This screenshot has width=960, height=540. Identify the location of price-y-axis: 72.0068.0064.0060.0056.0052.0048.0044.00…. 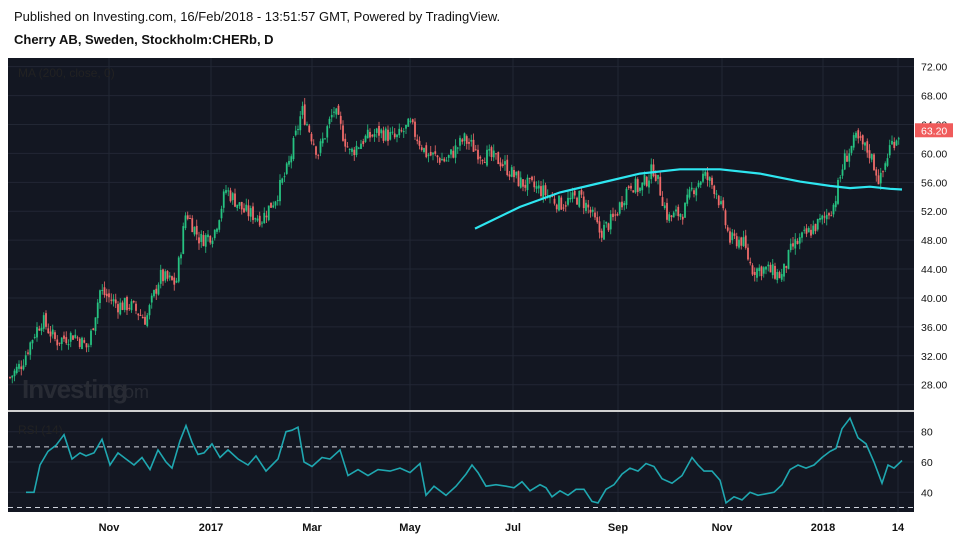
(934, 227).